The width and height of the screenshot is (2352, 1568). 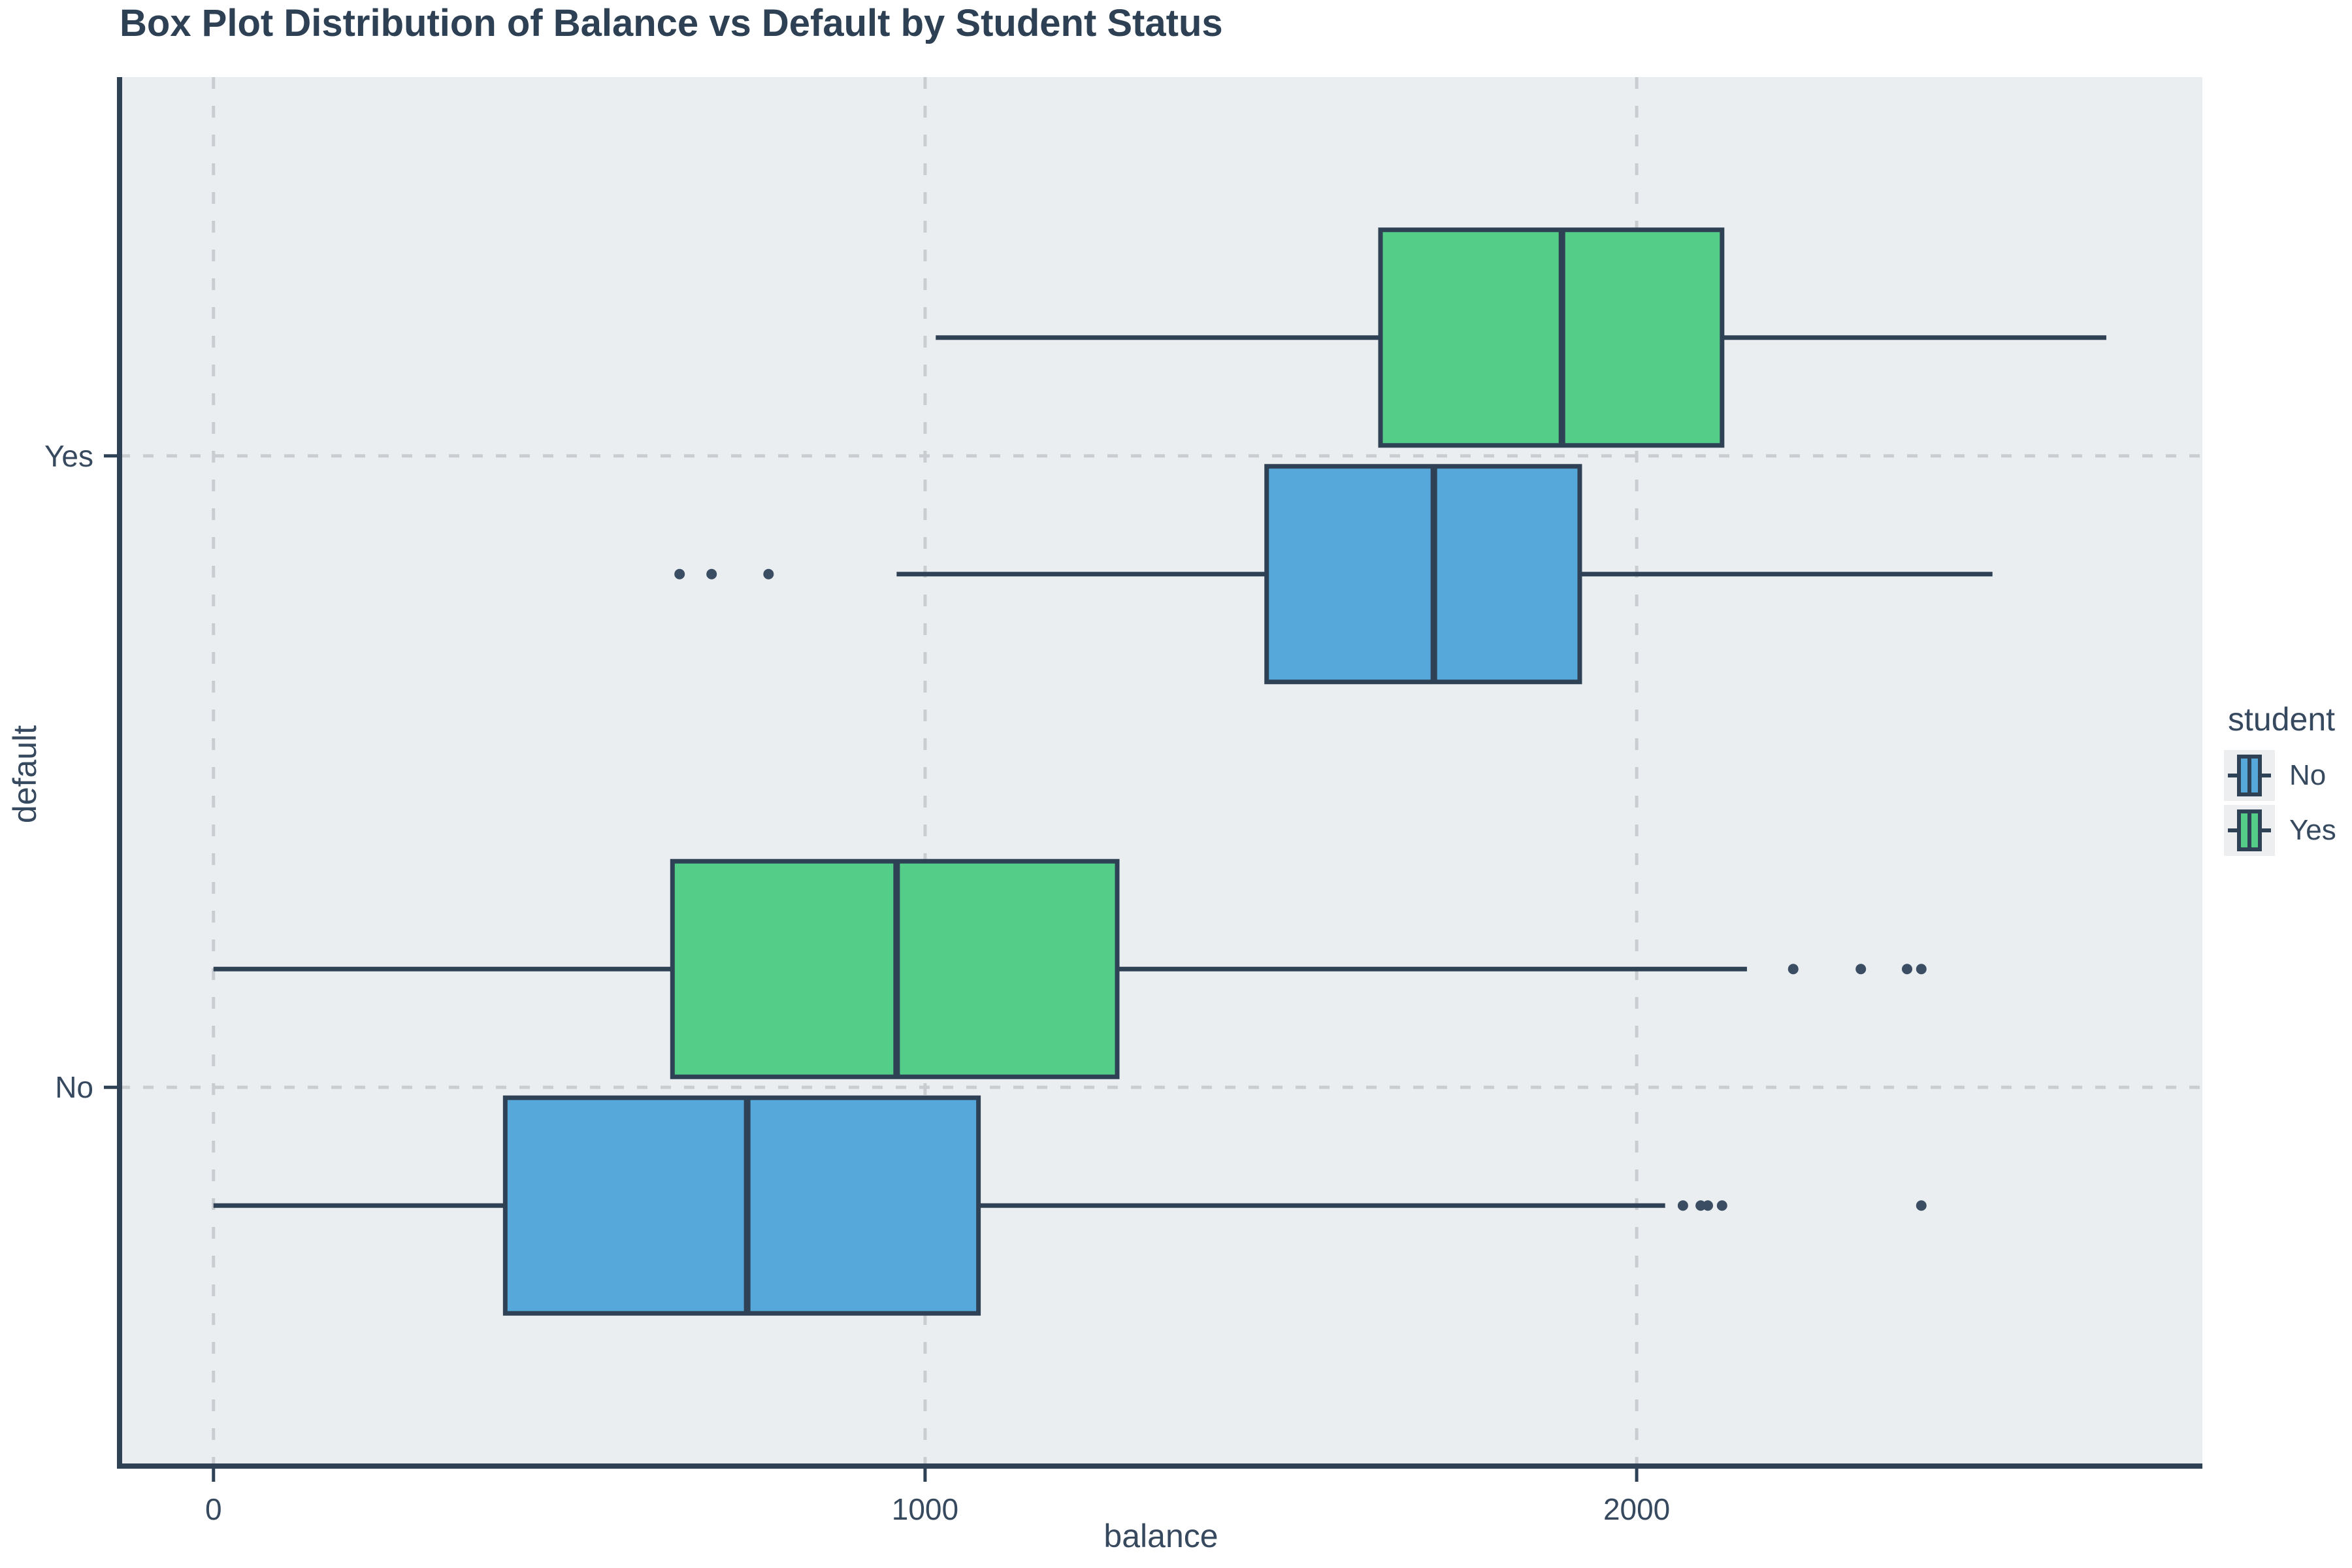 What do you see at coordinates (1160, 1536) in the screenshot?
I see `x-axis-title: balance` at bounding box center [1160, 1536].